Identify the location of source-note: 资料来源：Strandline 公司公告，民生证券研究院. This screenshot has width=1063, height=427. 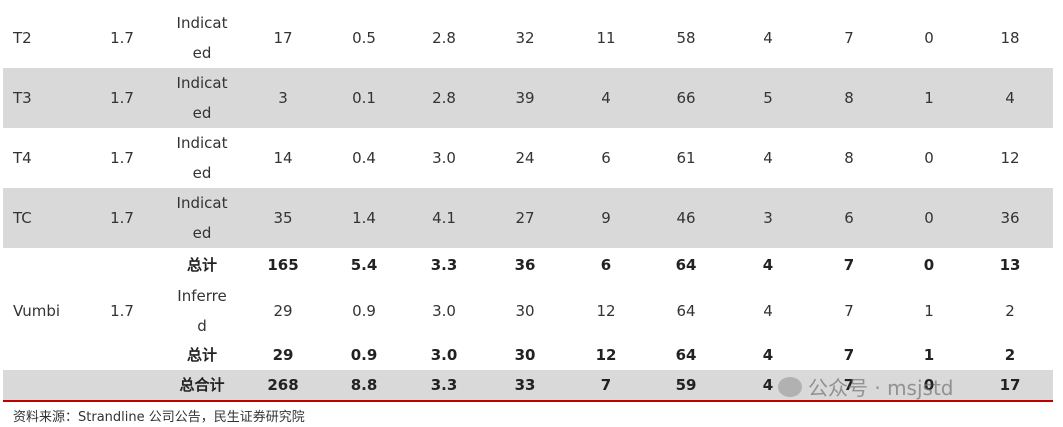
(159, 417).